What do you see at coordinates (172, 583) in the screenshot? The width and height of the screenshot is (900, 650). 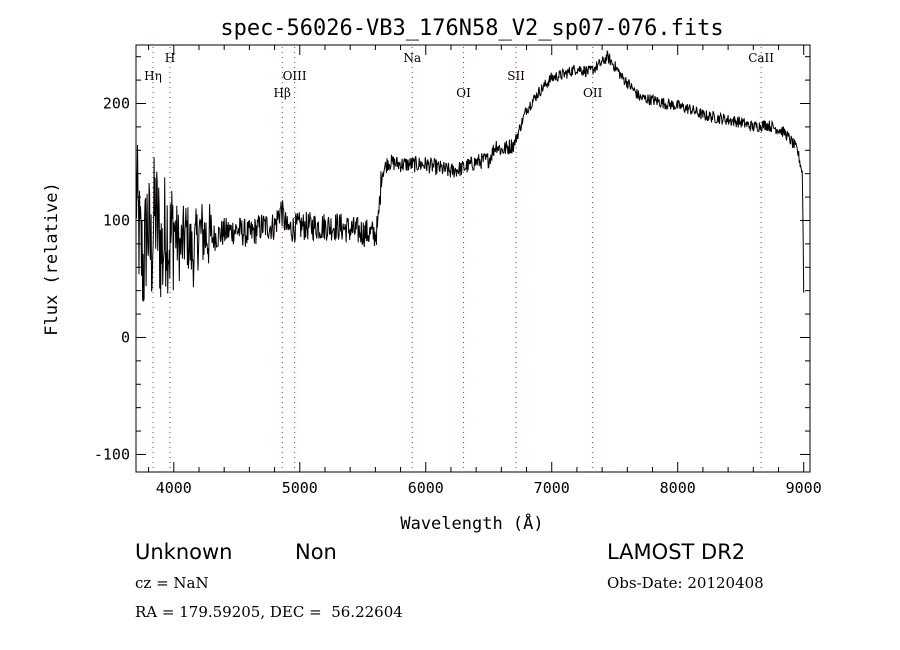 I see `redshift-cz: cz = NaN` at bounding box center [172, 583].